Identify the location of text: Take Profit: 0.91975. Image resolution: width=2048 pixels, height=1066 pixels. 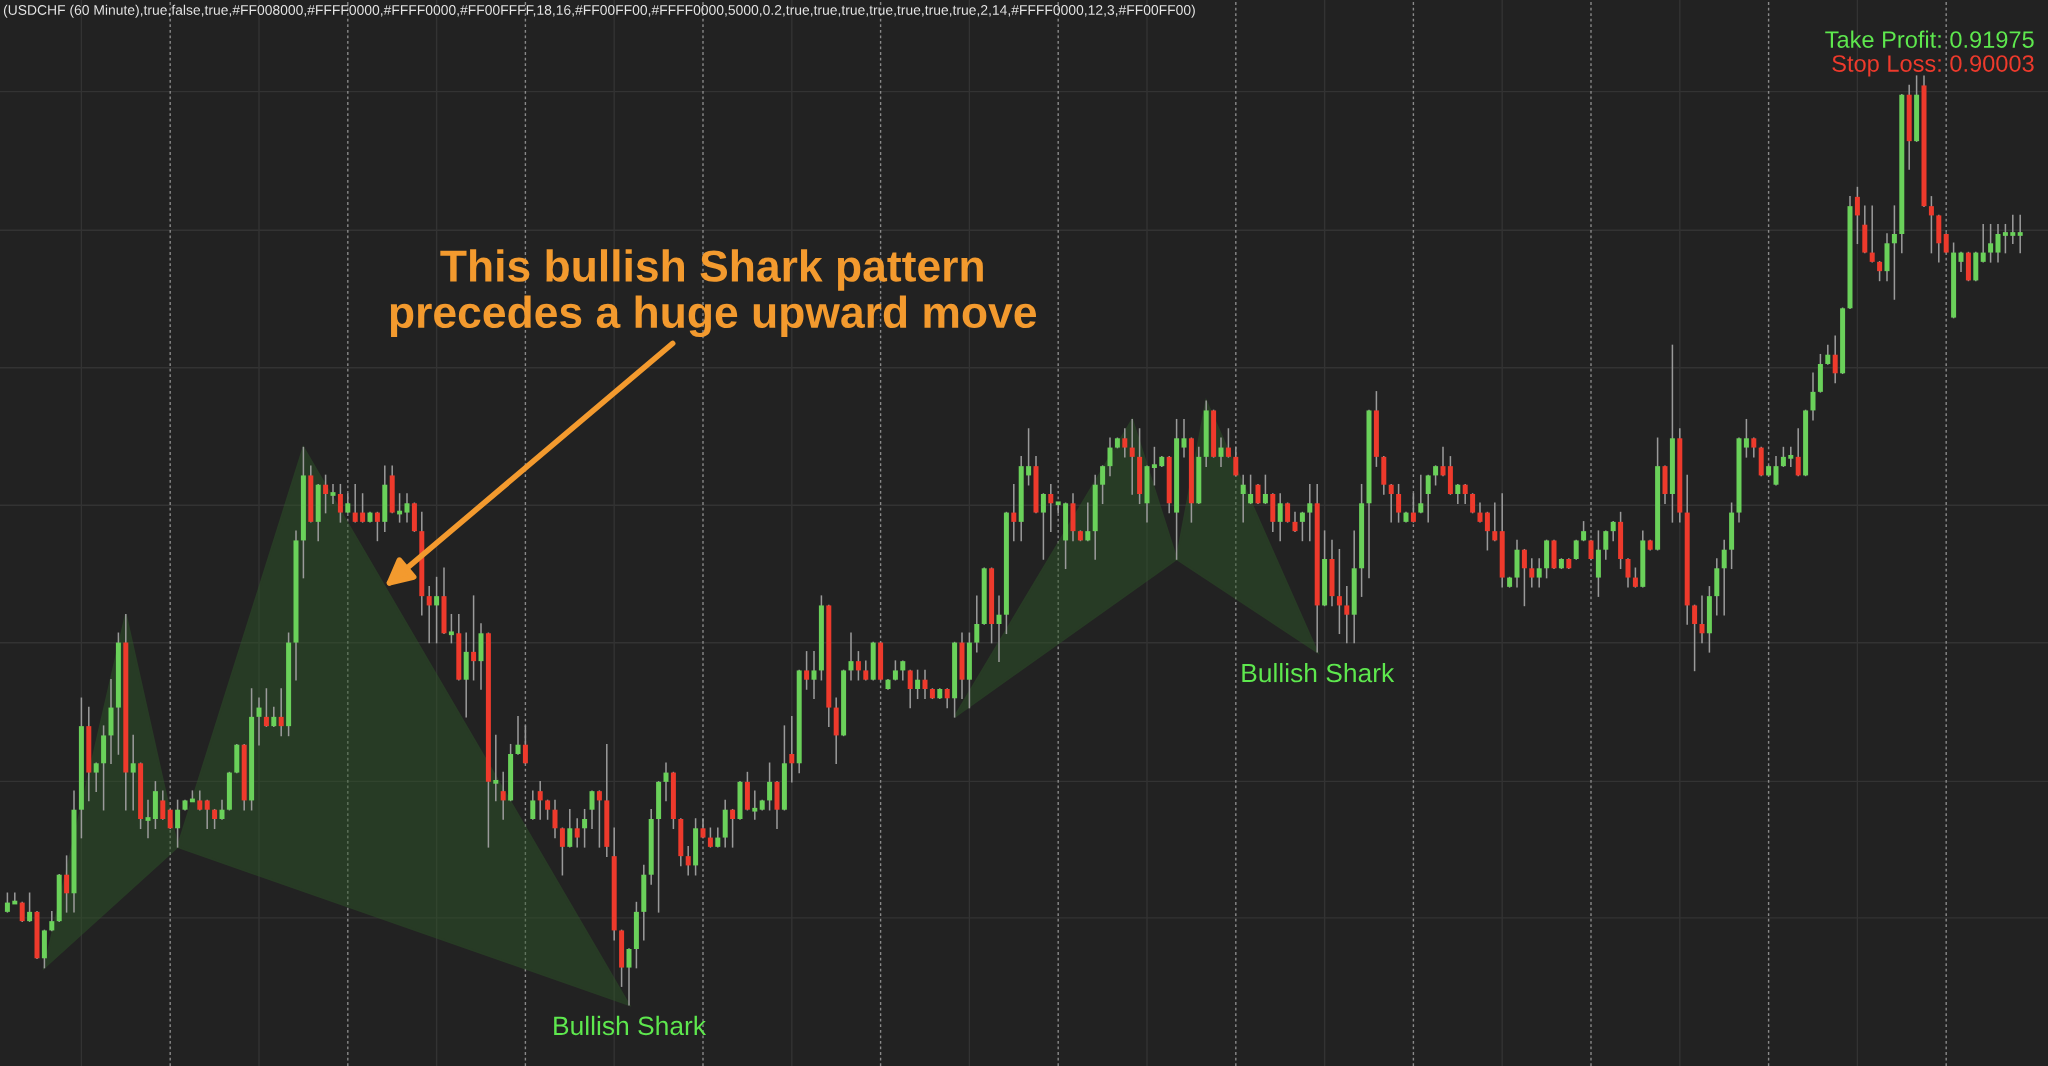
(1929, 39).